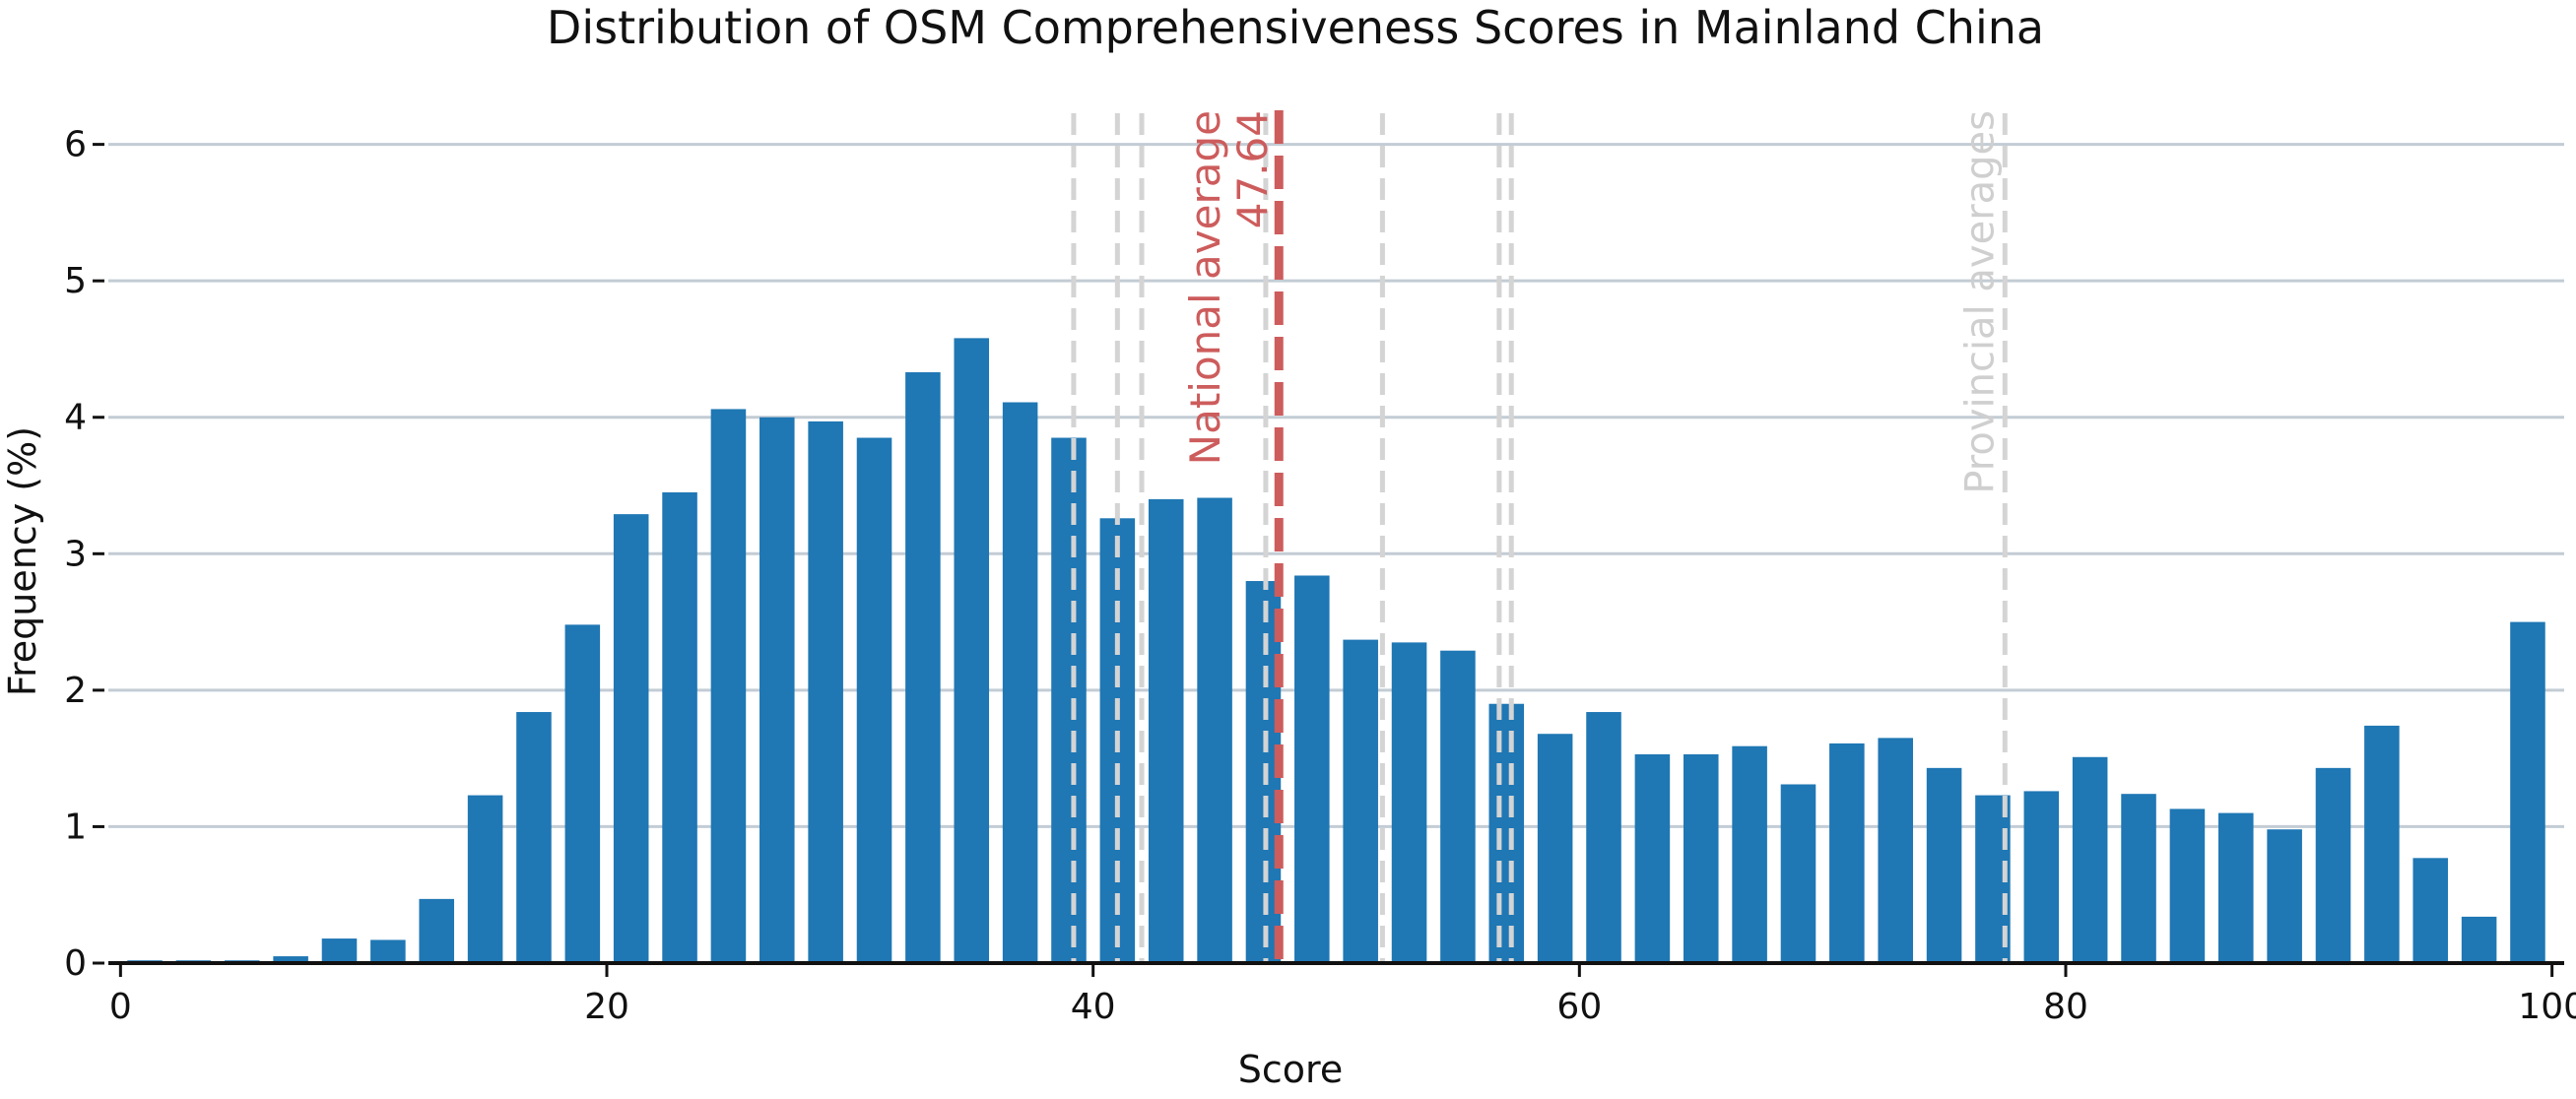  Describe the element at coordinates (75, 418) in the screenshot. I see `y-tick-label-4: 4` at that location.